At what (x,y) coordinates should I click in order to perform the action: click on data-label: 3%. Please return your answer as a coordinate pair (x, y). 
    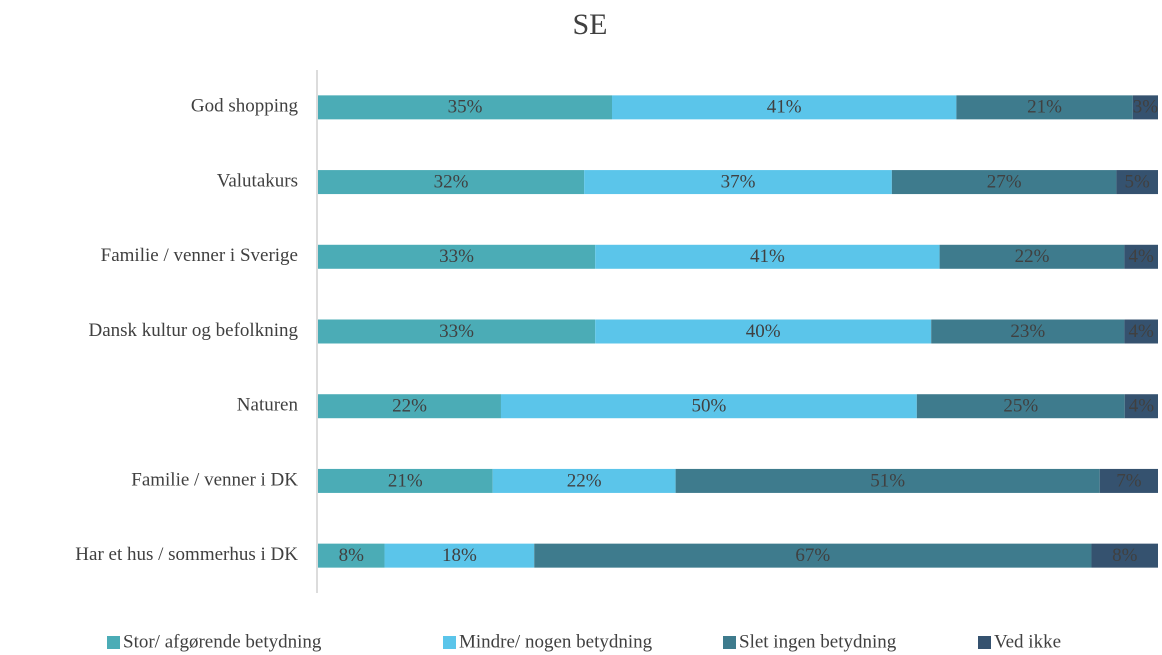
    Looking at the image, I should click on (1146, 107).